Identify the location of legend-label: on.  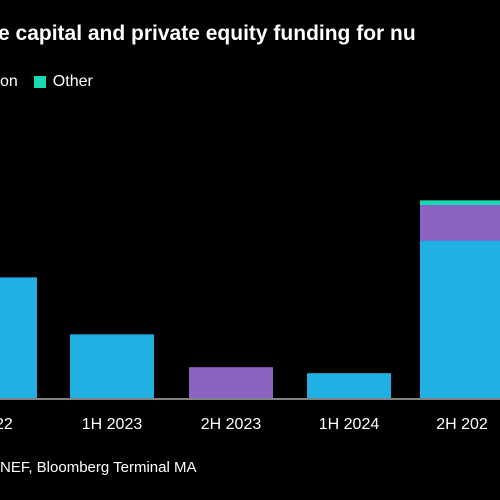
(9, 81).